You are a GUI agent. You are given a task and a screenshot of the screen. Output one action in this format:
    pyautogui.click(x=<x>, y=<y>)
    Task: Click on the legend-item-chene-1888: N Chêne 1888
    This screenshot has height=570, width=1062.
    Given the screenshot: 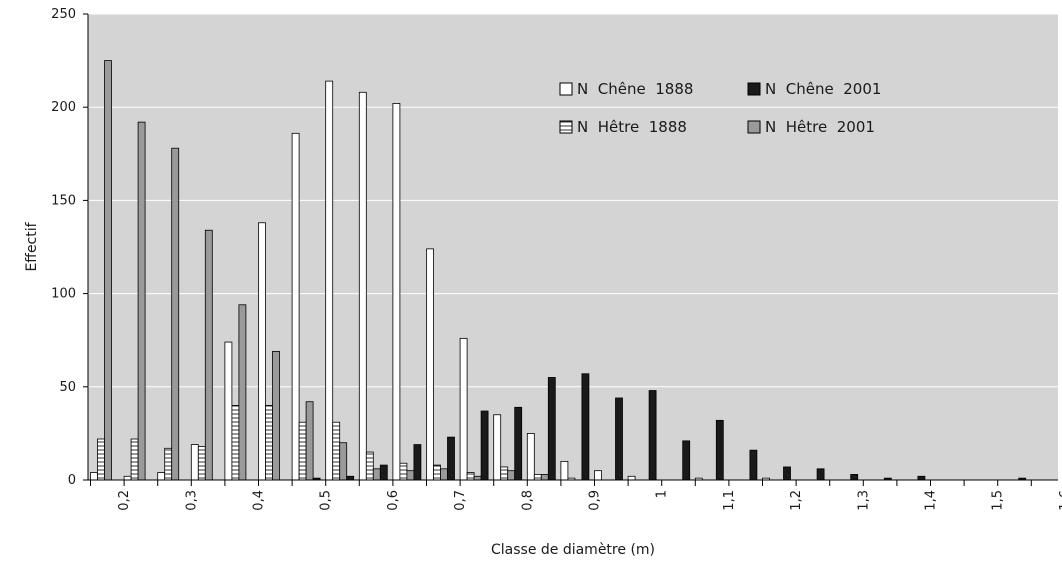 What is the action you would take?
    pyautogui.click(x=626, y=89)
    